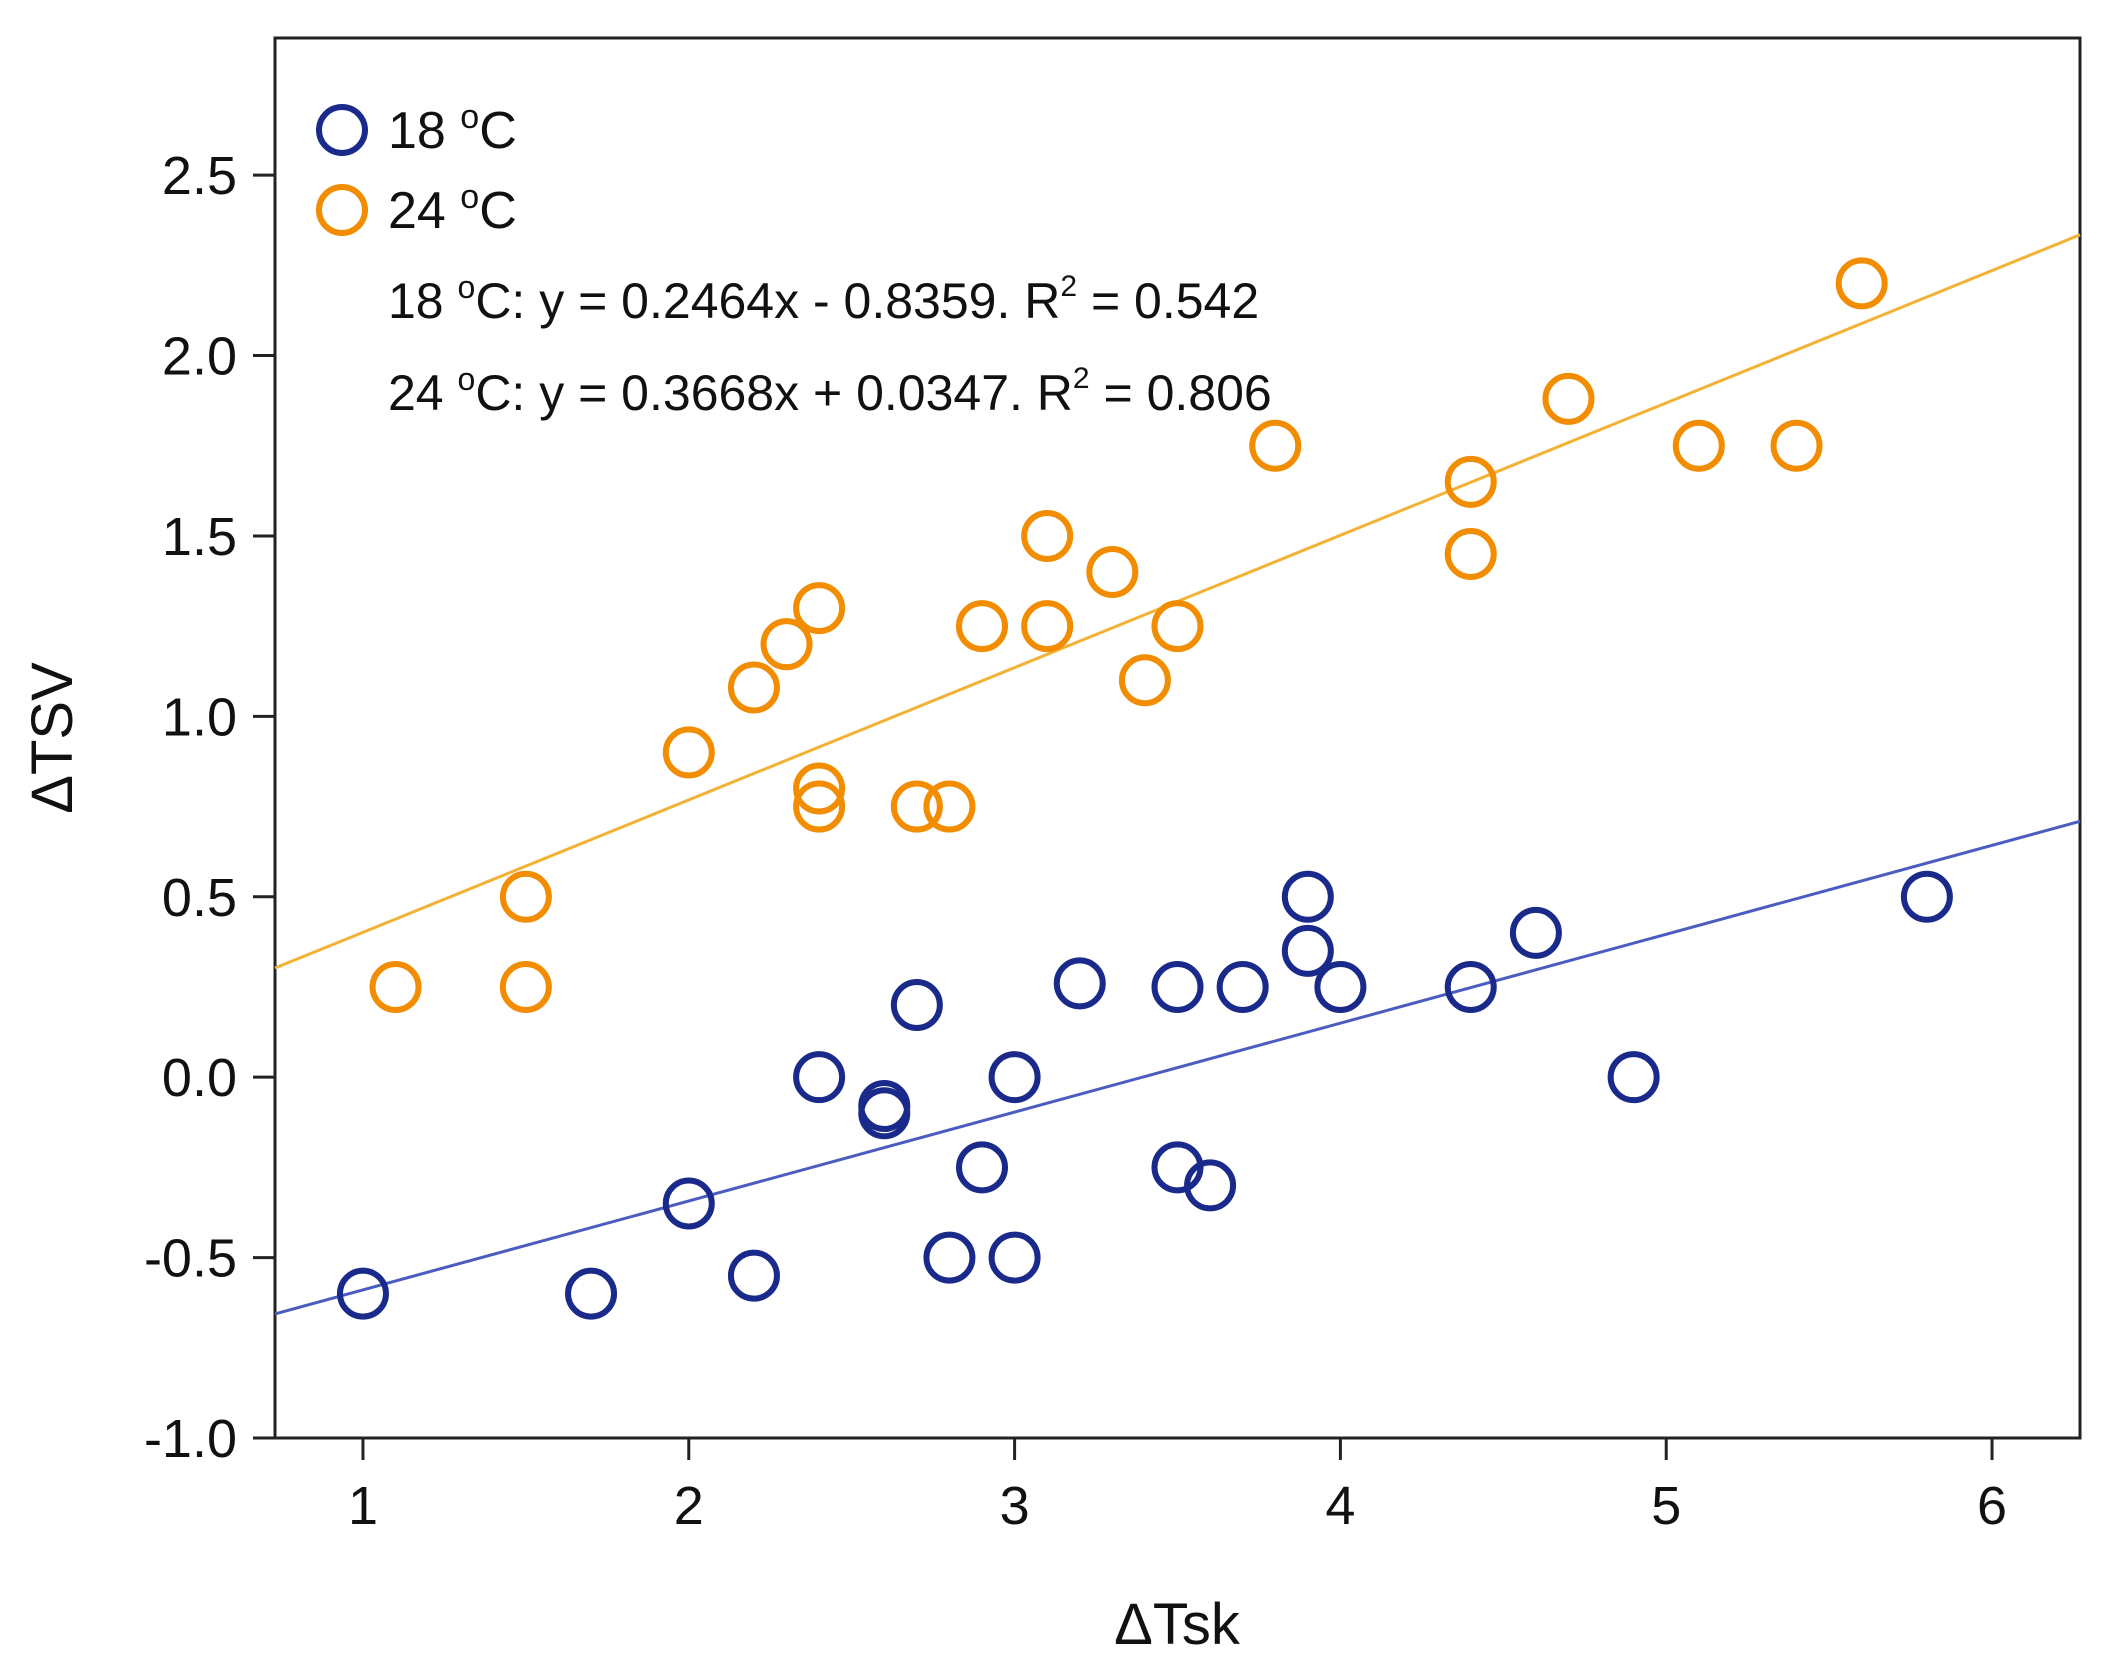 Image resolution: width=2105 pixels, height=1663 pixels. What do you see at coordinates (823, 299) in the screenshot?
I see `regression-equation-18c: 18 oC: y = 0.2464x - 0.8359. R2 = 0.542` at bounding box center [823, 299].